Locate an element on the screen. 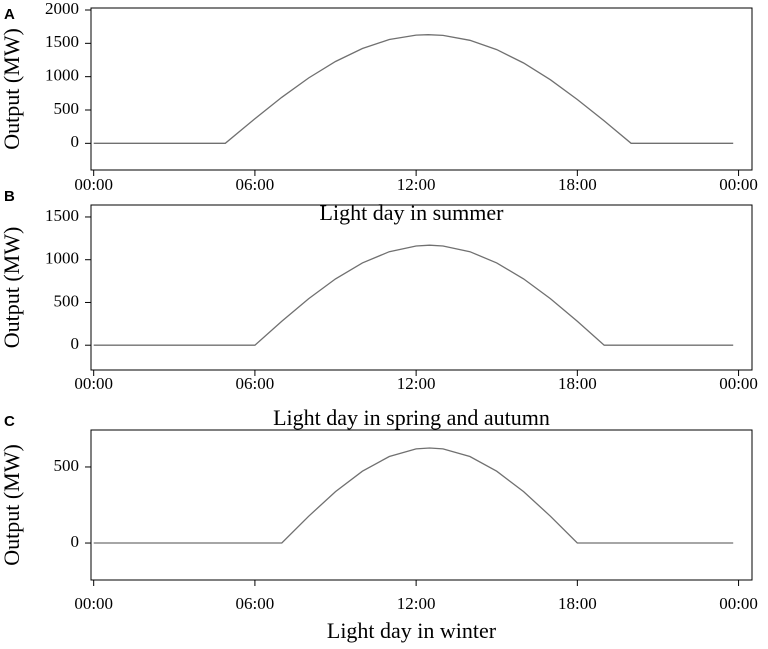  x-axis-label: Light day in spring and autumn is located at coordinates (411, 417).